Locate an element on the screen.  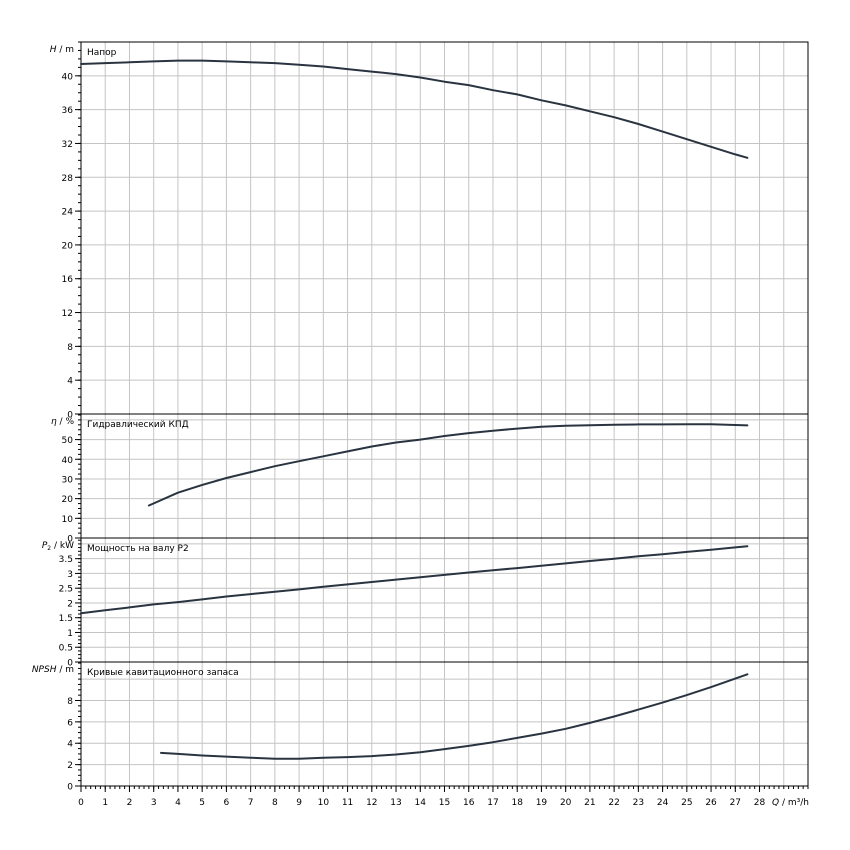
x-tick-label: 6 is located at coordinates (227, 803).